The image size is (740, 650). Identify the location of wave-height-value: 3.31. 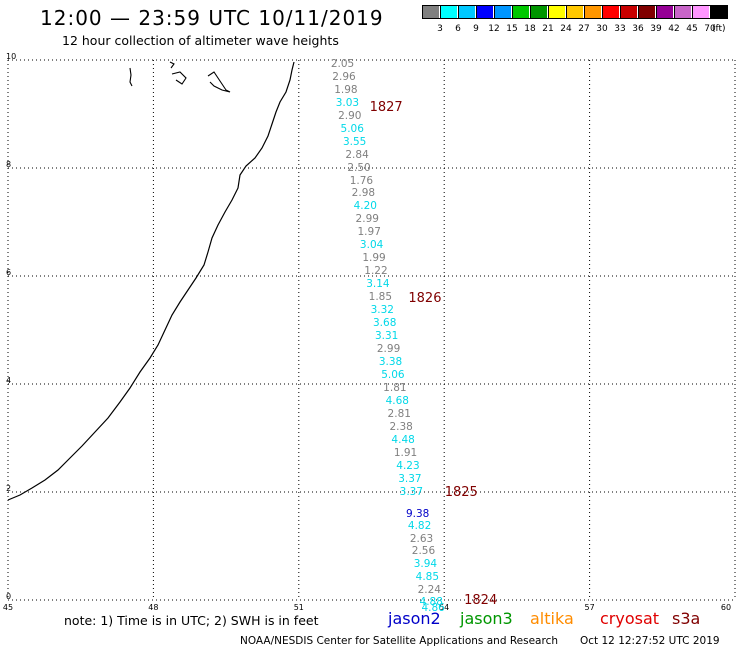
(386, 336).